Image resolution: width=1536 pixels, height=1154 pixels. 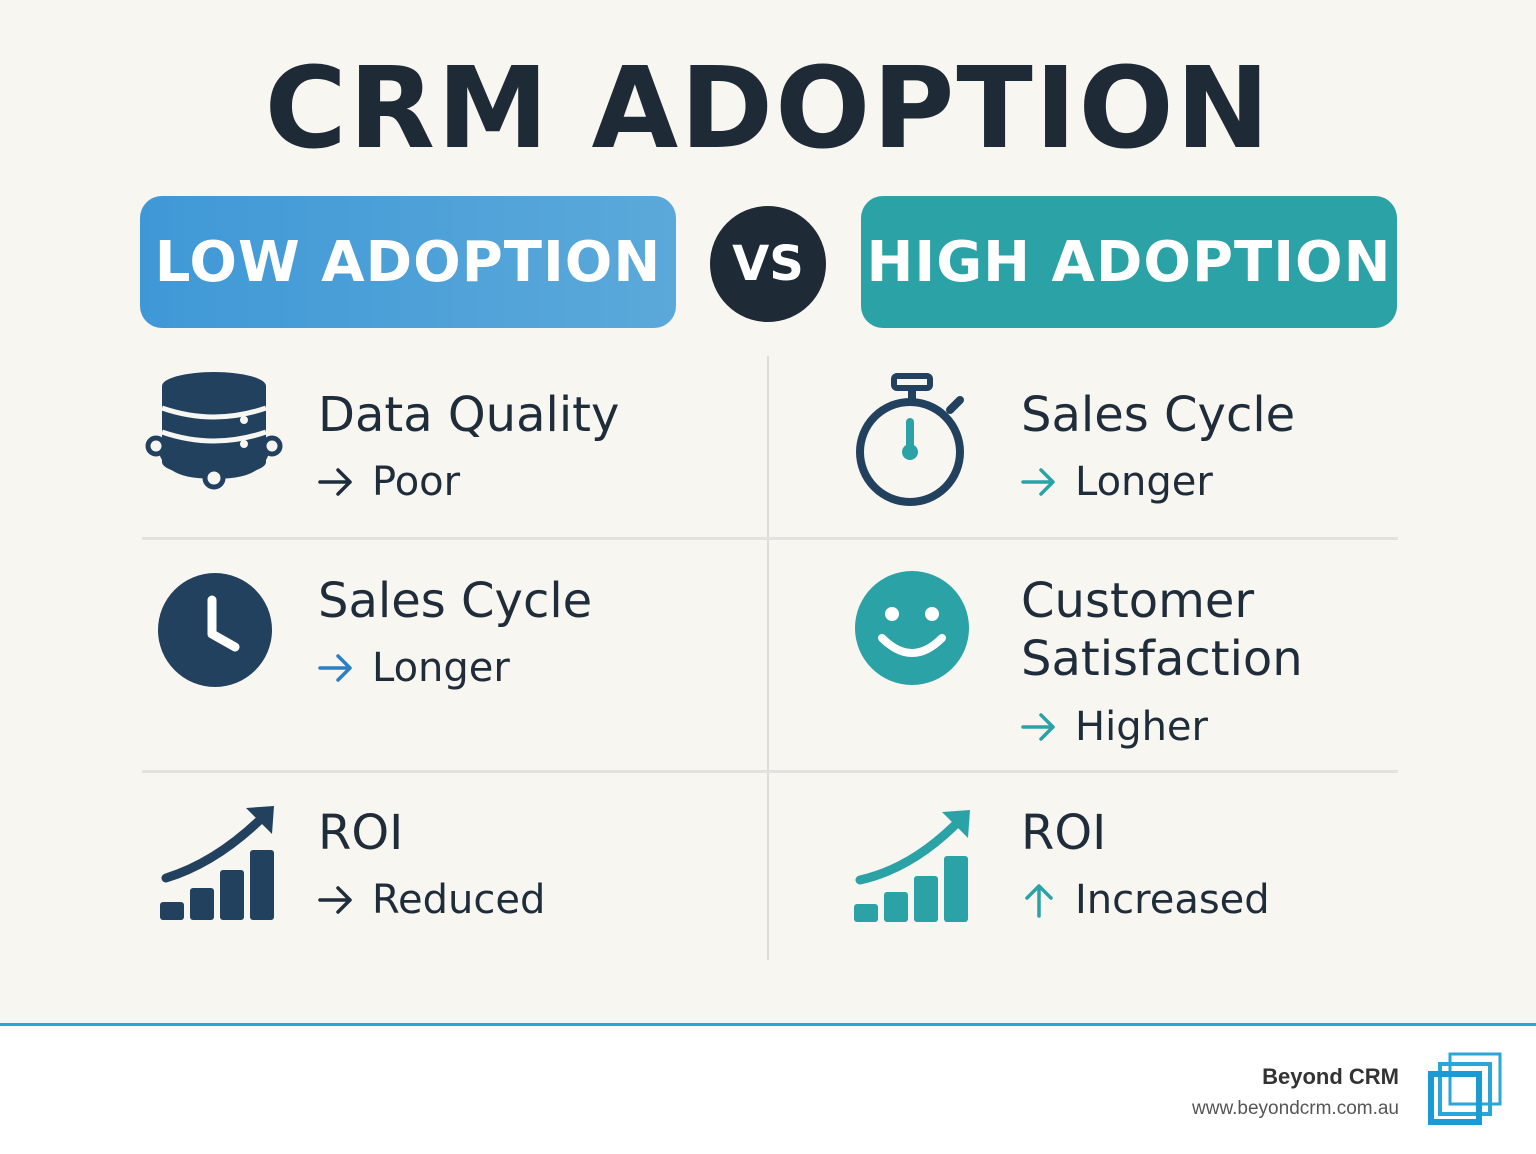 I want to click on brand-block: Beyond CRM www.beyondcrm.com.au, so click(x=1295, y=1092).